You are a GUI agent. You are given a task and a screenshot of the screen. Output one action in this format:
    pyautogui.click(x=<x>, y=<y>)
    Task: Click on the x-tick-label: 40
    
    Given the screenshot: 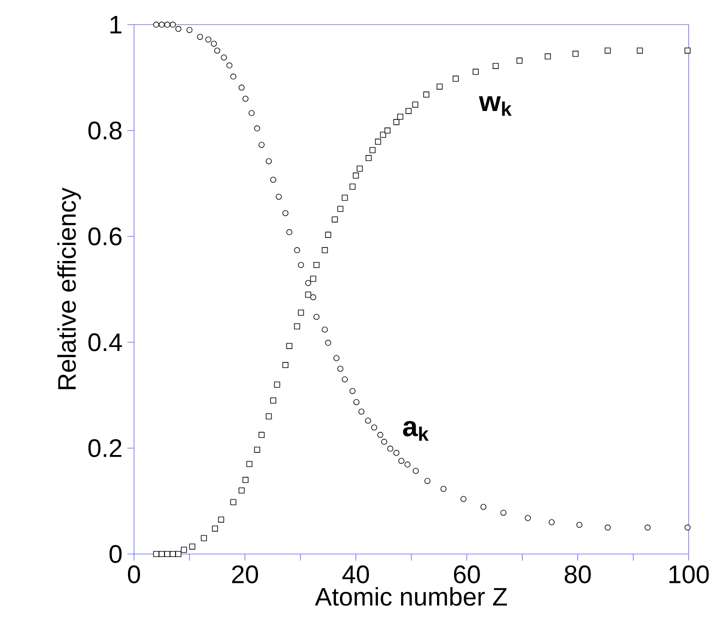 What is the action you would take?
    pyautogui.click(x=355, y=574)
    